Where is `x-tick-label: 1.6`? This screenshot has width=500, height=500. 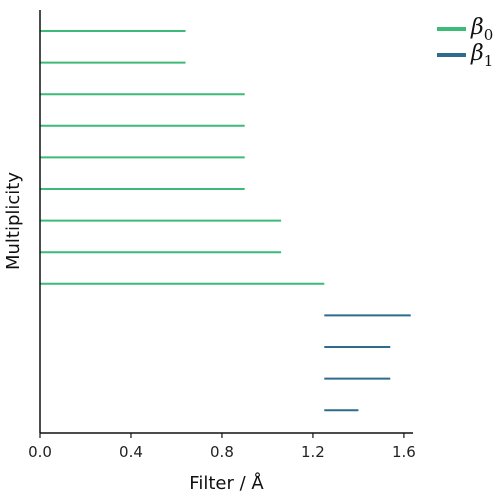
x-tick-label: 1.6 is located at coordinates (404, 452).